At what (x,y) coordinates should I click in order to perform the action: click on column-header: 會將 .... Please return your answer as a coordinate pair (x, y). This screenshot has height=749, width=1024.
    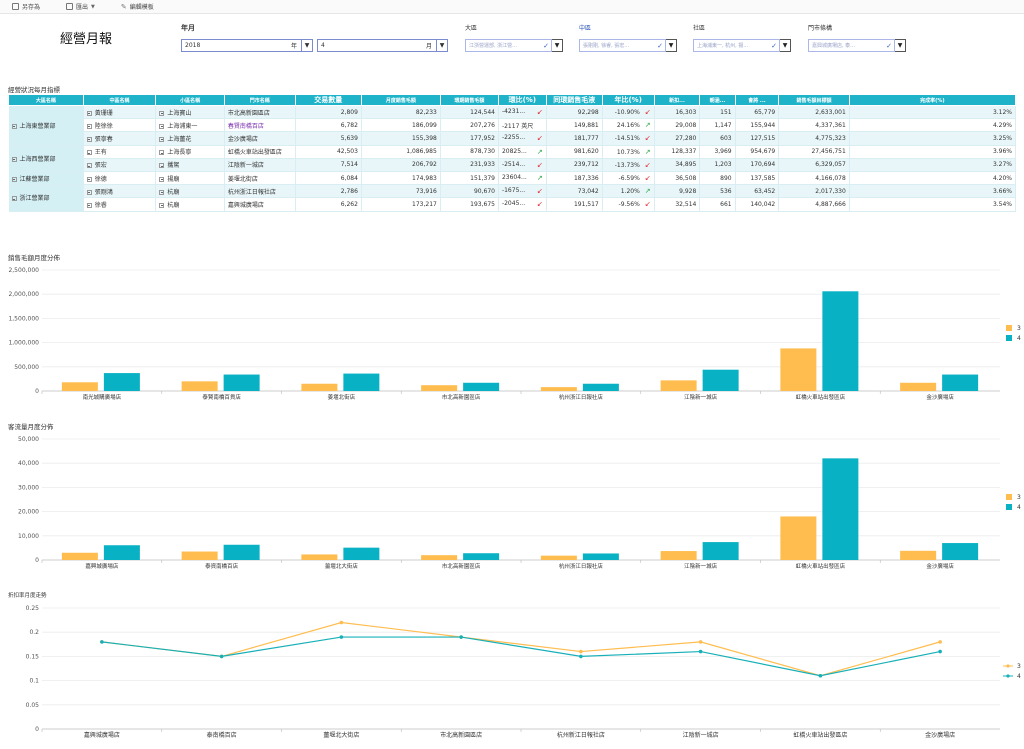
    Looking at the image, I should click on (757, 100).